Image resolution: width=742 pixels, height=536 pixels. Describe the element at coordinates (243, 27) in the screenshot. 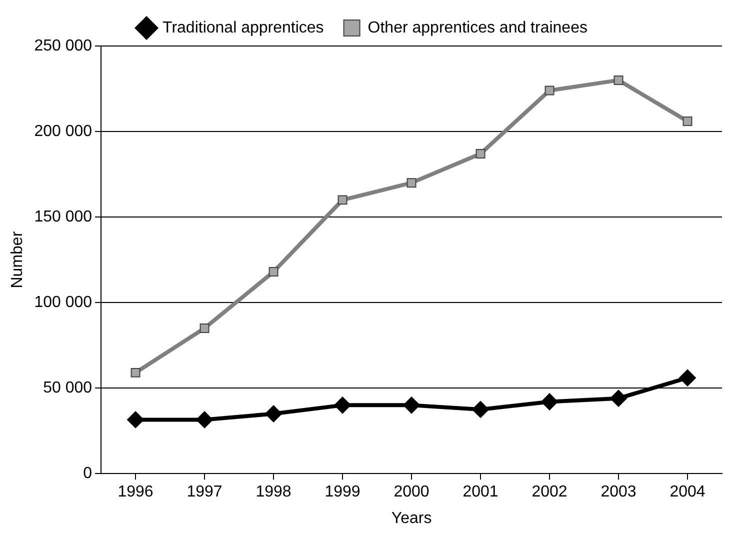

I see `legend-label: Traditional apprentices` at that location.